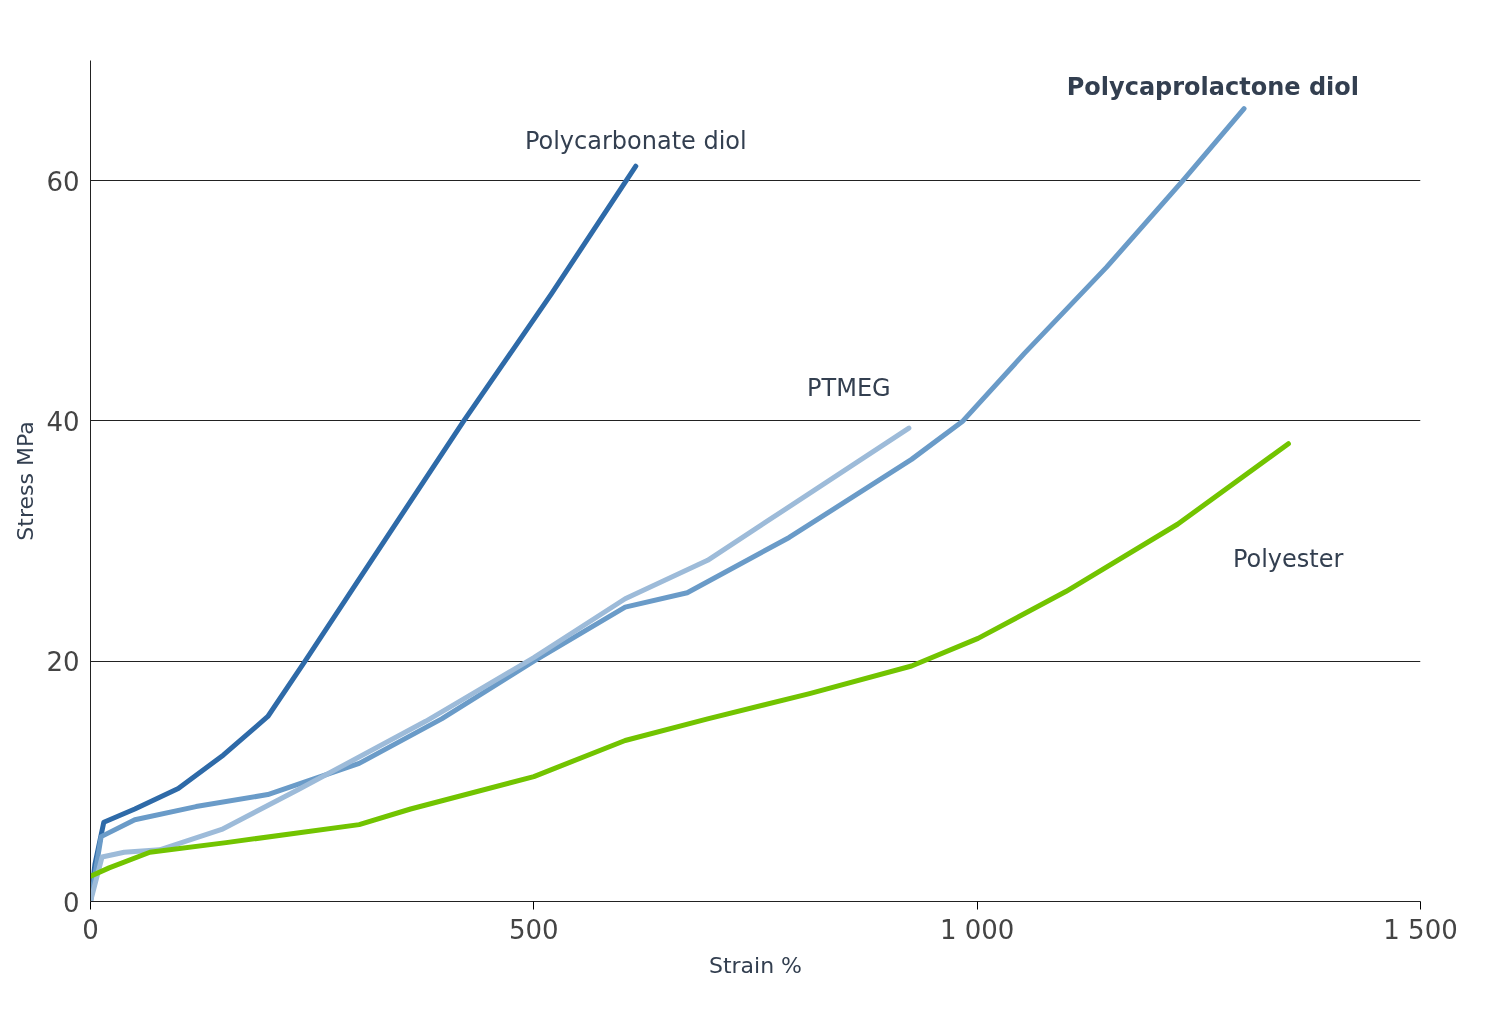 Image resolution: width=1512 pixels, height=1011 pixels. What do you see at coordinates (26, 481) in the screenshot?
I see `y-axis-title: Stress MPa` at bounding box center [26, 481].